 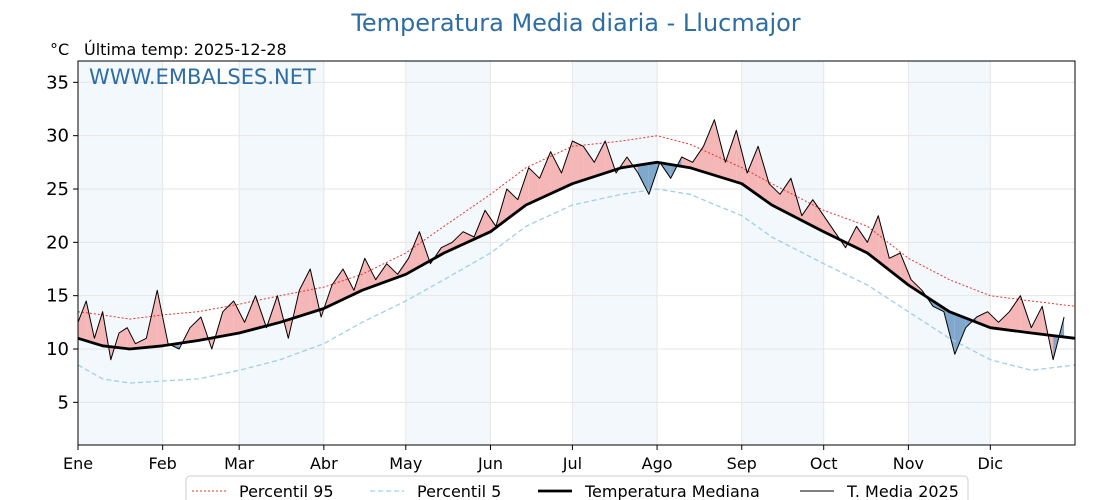 What do you see at coordinates (908, 463) in the screenshot?
I see `x-tick-label-Nov: Nov` at bounding box center [908, 463].